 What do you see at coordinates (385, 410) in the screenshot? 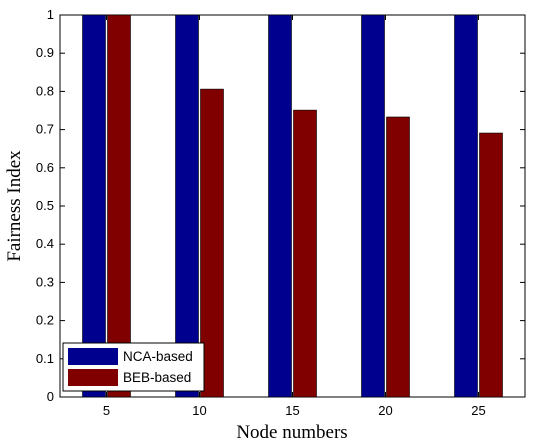
I see `x-tick-label: 20` at bounding box center [385, 410].